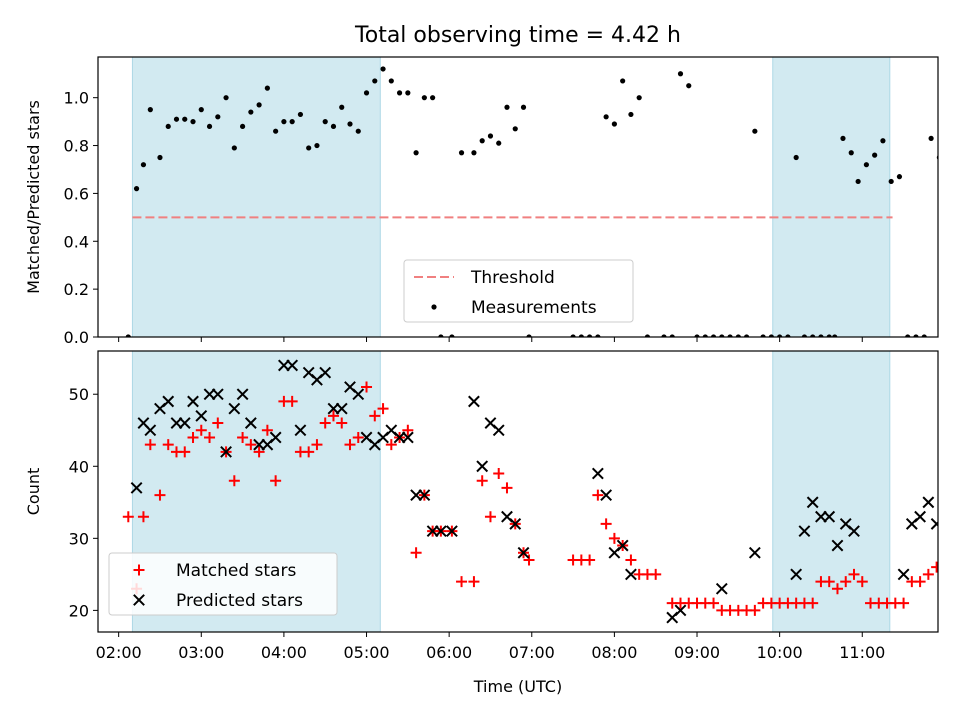 This screenshot has height=720, width=960. Describe the element at coordinates (79, 610) in the screenshot. I see `y-tick-label: 20` at that location.